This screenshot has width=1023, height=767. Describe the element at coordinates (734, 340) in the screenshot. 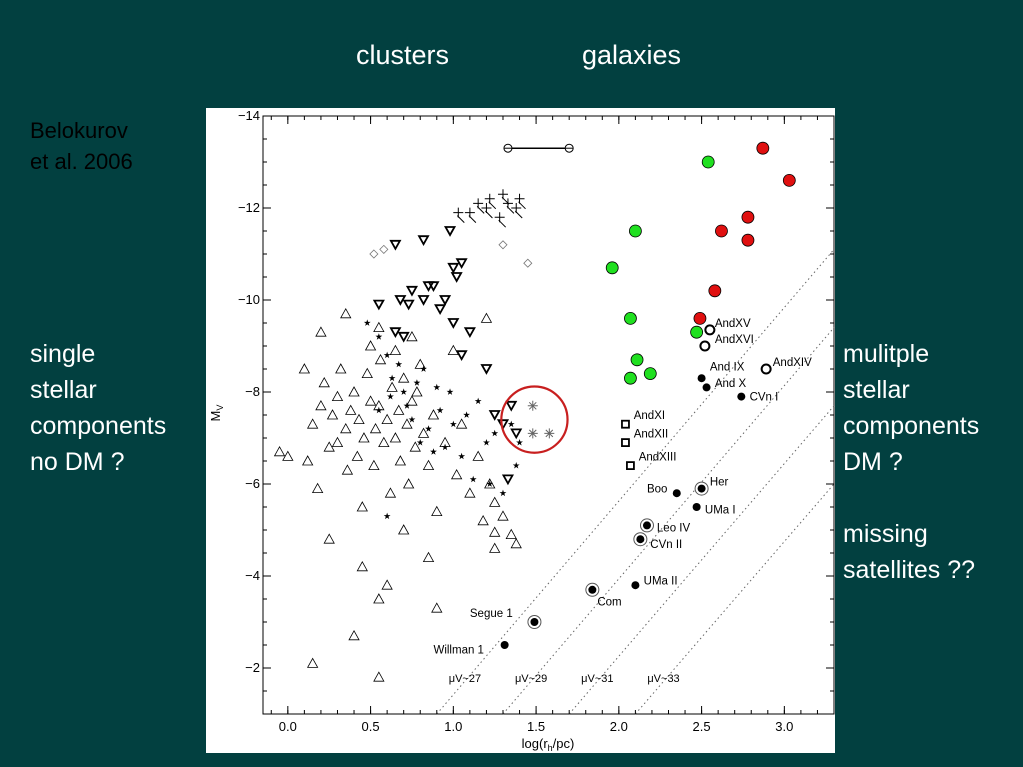

I see `point-label: AndXVI` at that location.